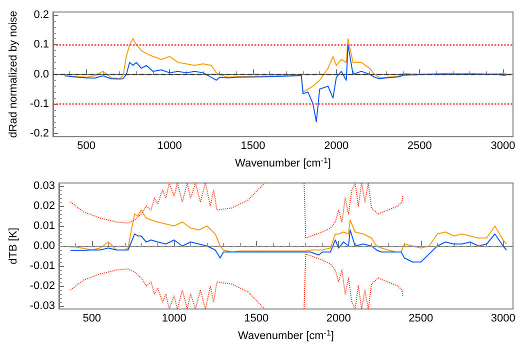  What do you see at coordinates (44, 206) in the screenshot?
I see `y-tick-label: 0.02` at bounding box center [44, 206].